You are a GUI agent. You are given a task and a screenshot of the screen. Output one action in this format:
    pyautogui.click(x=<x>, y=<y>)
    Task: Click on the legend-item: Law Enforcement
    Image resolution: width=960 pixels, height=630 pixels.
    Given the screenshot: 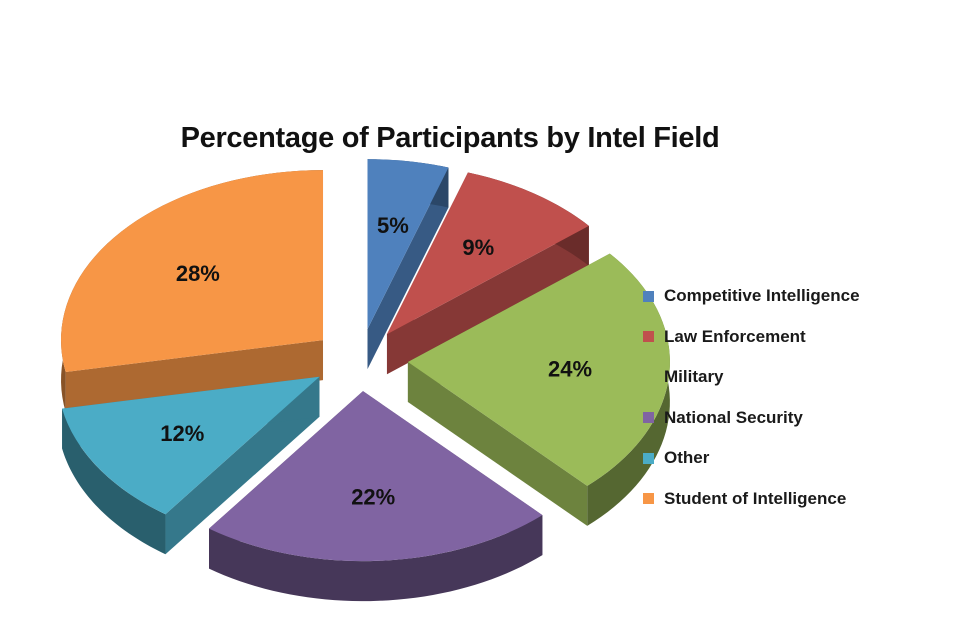 What is the action you would take?
    pyautogui.click(x=793, y=337)
    